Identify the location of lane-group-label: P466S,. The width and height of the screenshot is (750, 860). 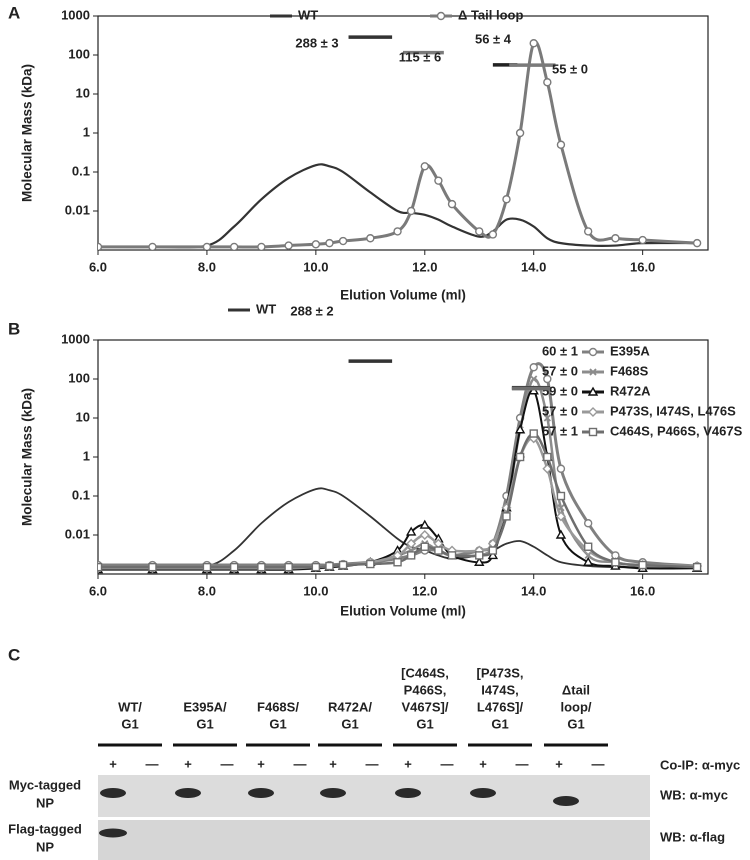
(425, 689).